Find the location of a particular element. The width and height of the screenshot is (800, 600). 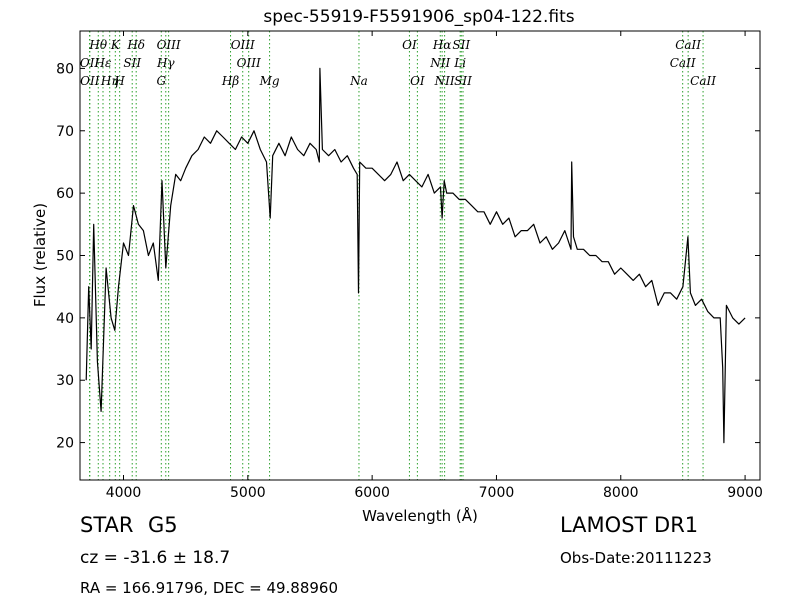

line-label: Hα is located at coordinates (442, 45).